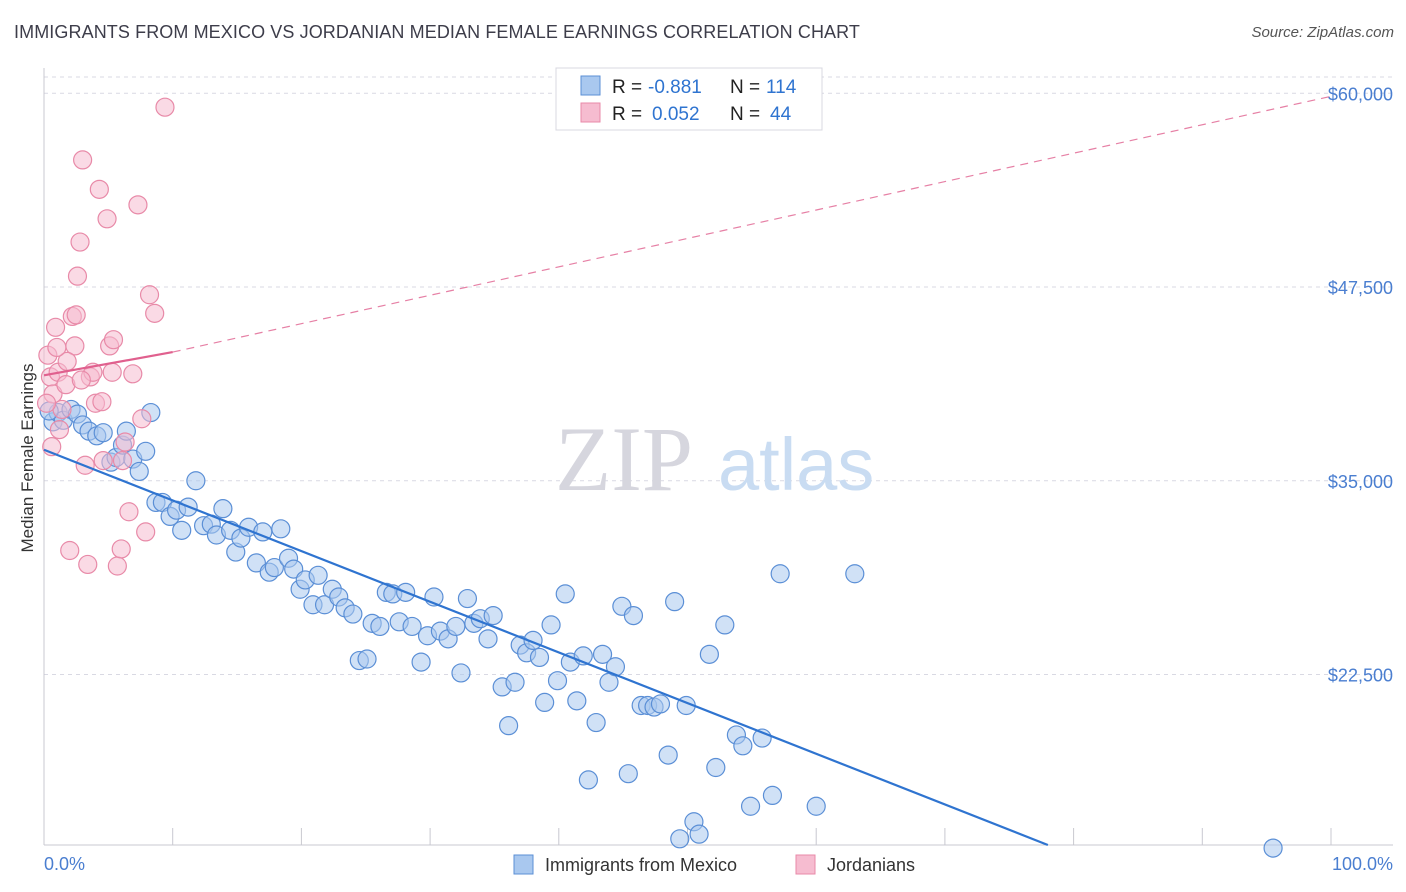 The height and width of the screenshot is (892, 1406). I want to click on legend-r-value-2: 0.052, so click(676, 114).